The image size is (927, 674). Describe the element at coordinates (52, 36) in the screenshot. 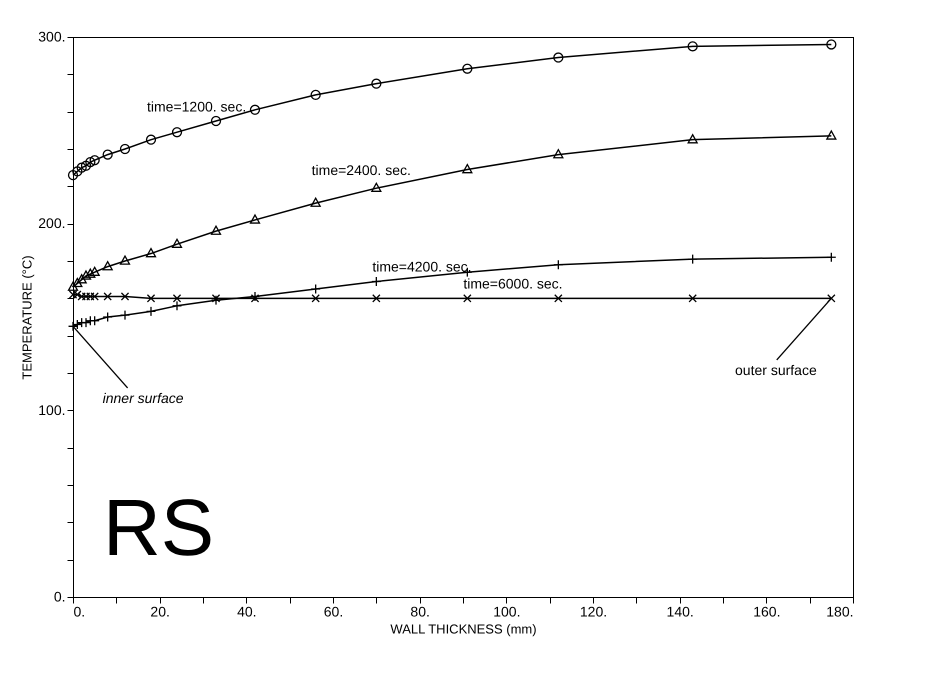

I see `y-tick-label: 300.` at that location.